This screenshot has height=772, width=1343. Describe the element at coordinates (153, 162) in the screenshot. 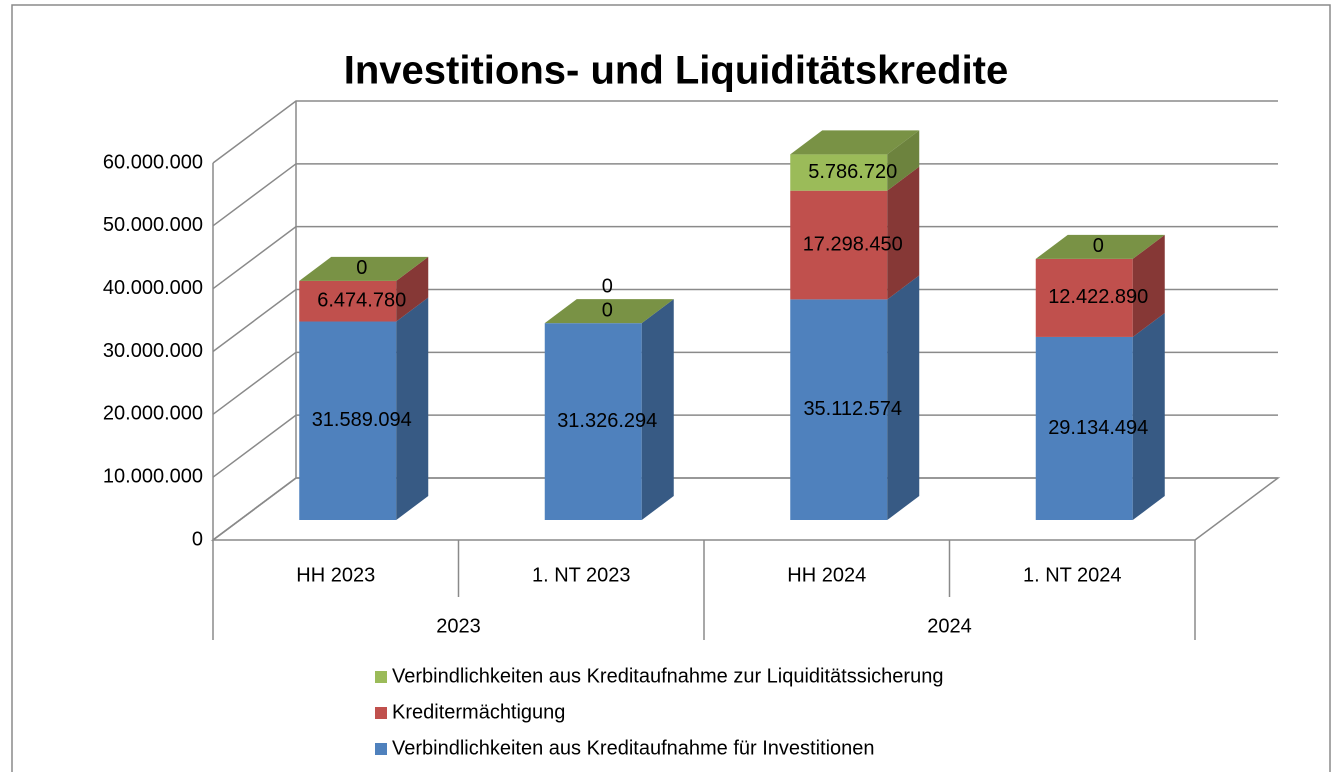

I see `y-tick-label: 60.000.000` at that location.